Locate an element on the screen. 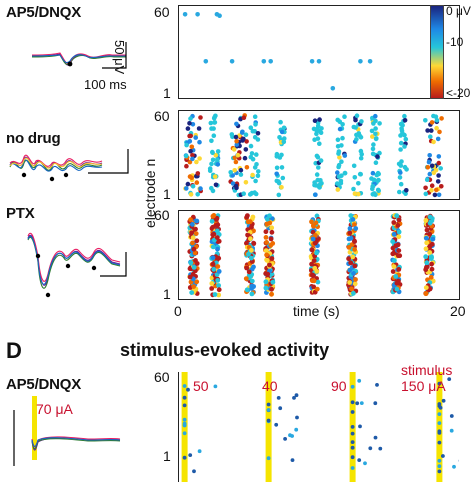 The height and width of the screenshot is (487, 474). x-tick-0: 0 is located at coordinates (178, 311).